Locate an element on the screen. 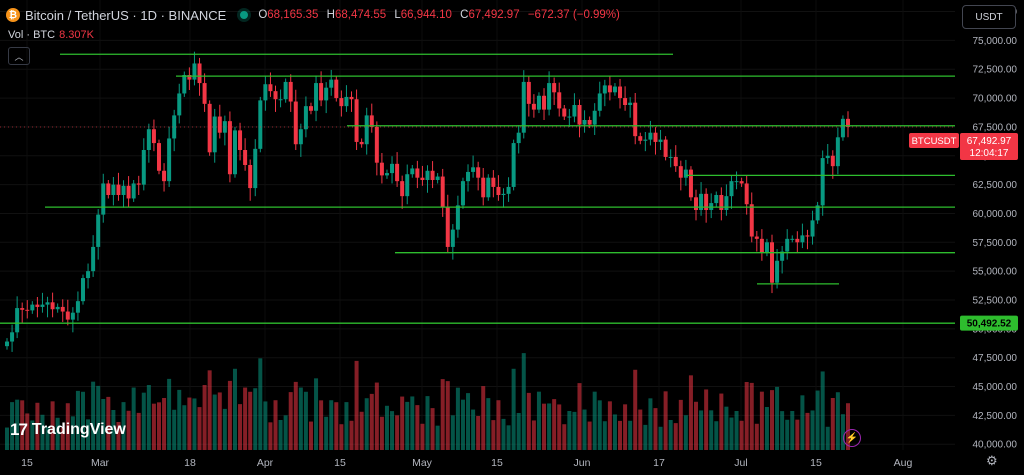  bar-countdown: 12:04:17 is located at coordinates (989, 153).